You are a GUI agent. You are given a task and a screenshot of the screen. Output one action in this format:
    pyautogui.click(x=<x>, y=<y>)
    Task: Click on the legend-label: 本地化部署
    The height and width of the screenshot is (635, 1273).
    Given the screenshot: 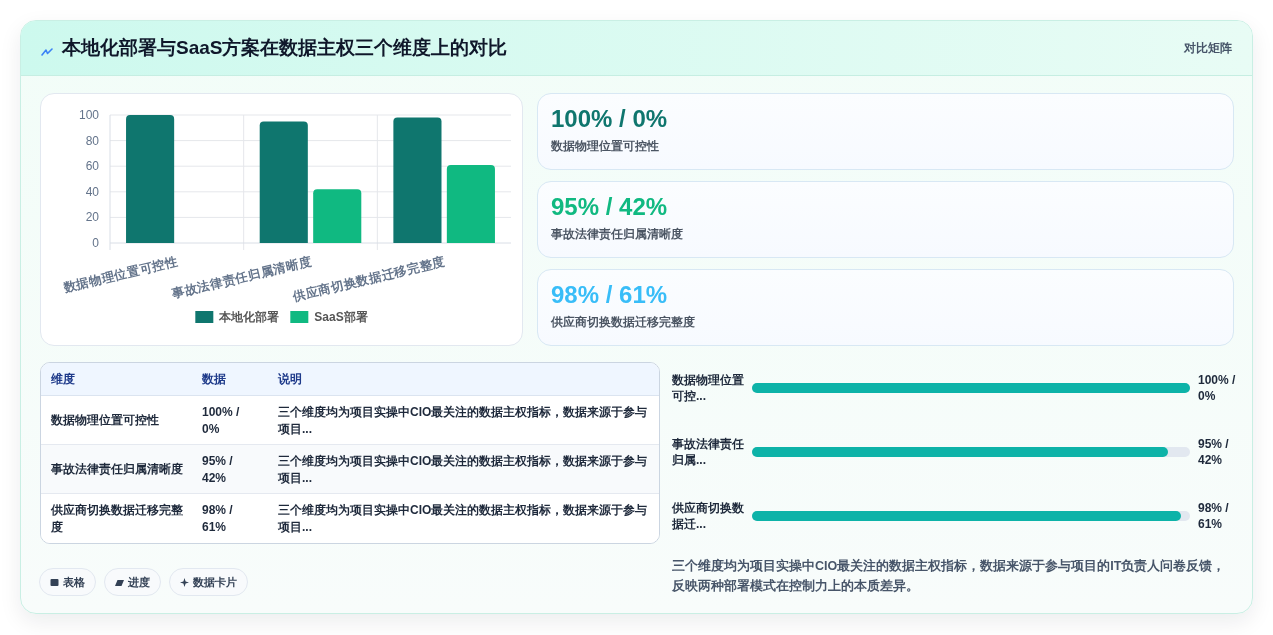 What is the action you would take?
    pyautogui.click(x=249, y=317)
    